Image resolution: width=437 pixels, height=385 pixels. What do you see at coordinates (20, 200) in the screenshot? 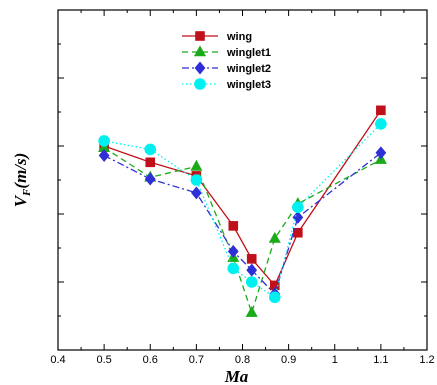
I see `y-axis-title-main: V` at bounding box center [20, 200].